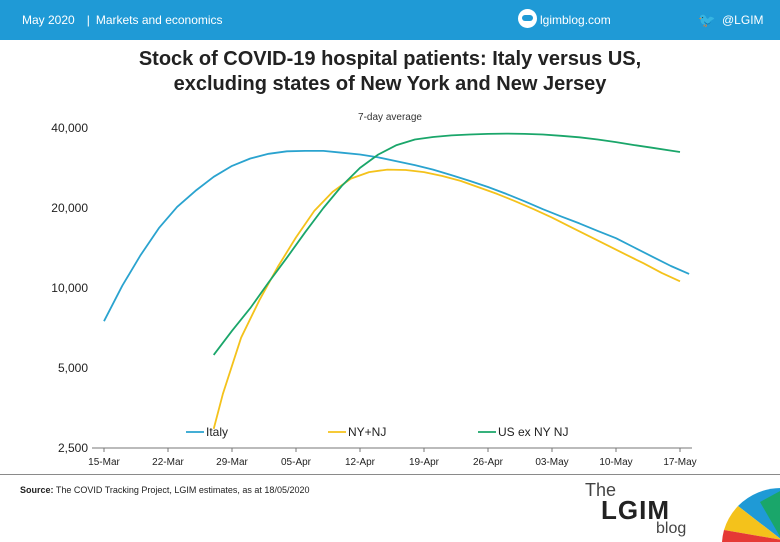  What do you see at coordinates (48, 20) in the screenshot?
I see `header-date: May 2020` at bounding box center [48, 20].